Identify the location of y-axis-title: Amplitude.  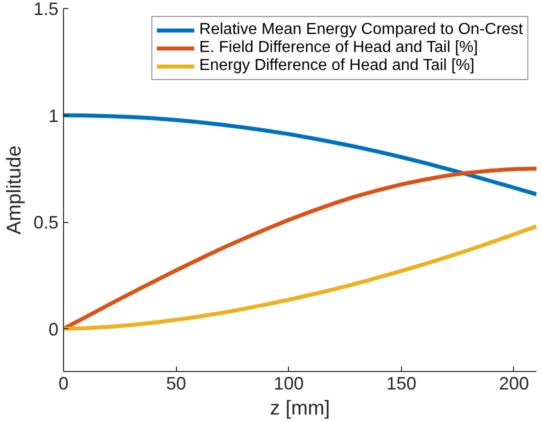
(14, 190).